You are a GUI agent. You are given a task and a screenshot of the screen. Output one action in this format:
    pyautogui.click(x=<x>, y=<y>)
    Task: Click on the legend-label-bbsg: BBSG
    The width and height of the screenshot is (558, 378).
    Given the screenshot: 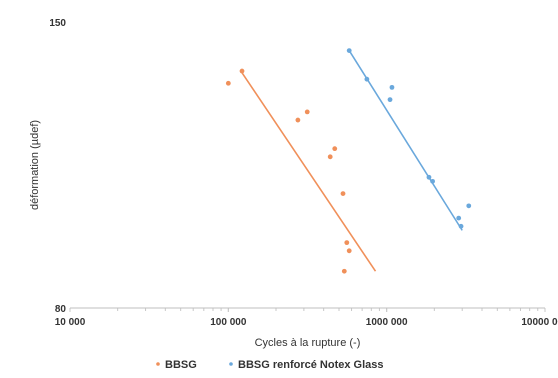 What is the action you would take?
    pyautogui.click(x=181, y=365)
    